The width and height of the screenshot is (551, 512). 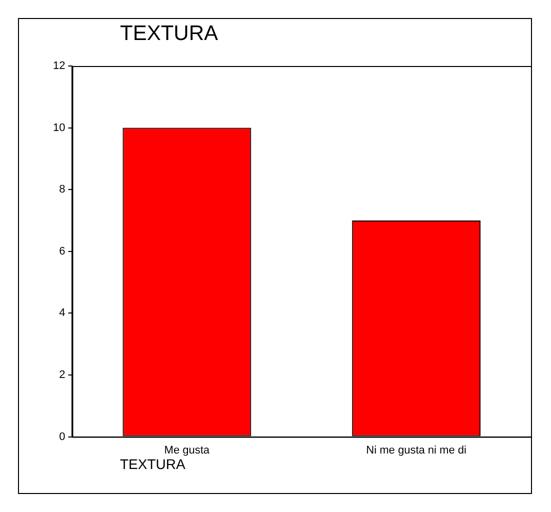 What do you see at coordinates (153, 464) in the screenshot?
I see `x-axis-title: TEXTURA` at bounding box center [153, 464].